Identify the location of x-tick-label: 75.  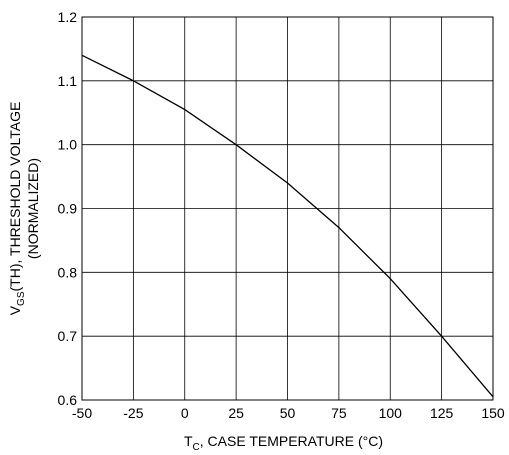
(339, 413).